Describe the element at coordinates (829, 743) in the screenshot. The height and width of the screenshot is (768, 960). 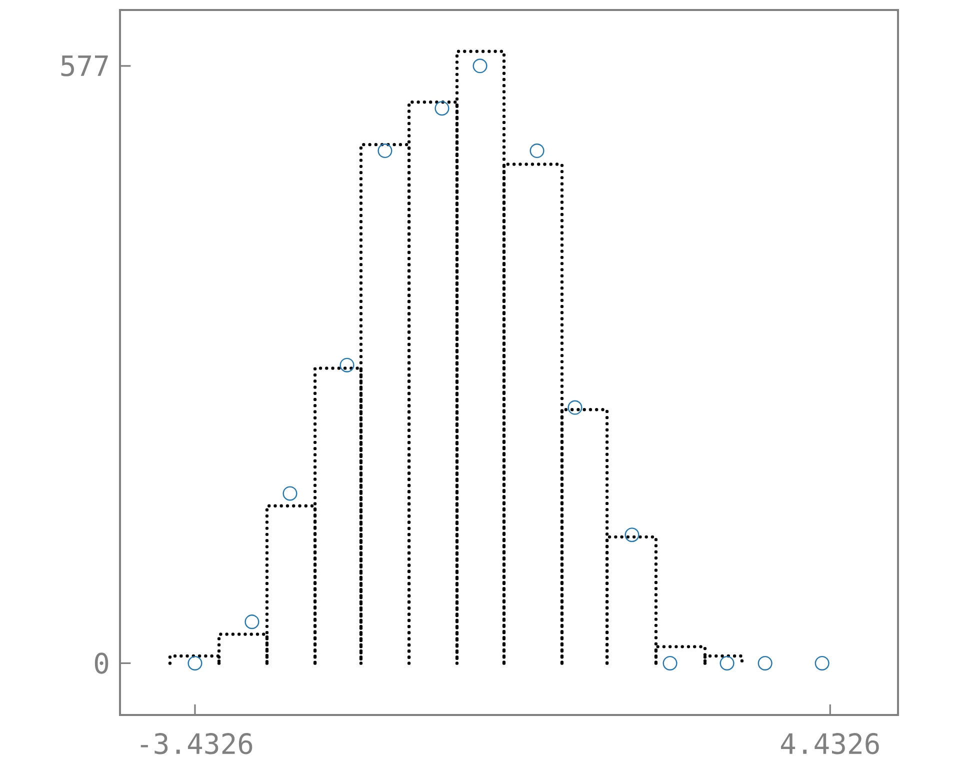
I see `x-tick-label: 4.4326` at that location.